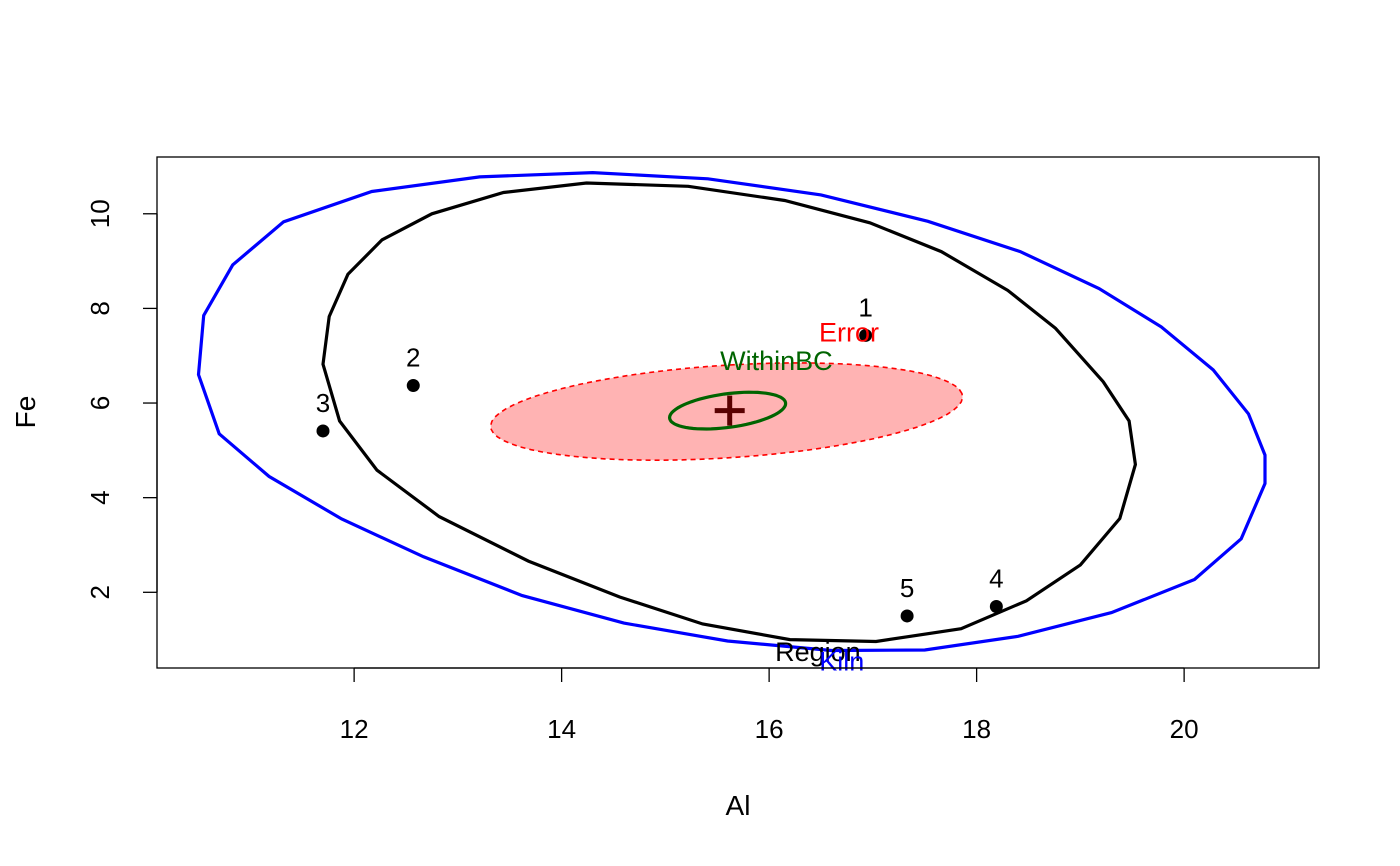 The width and height of the screenshot is (1400, 866). I want to click on ellipse-label-error: Error, so click(849, 333).